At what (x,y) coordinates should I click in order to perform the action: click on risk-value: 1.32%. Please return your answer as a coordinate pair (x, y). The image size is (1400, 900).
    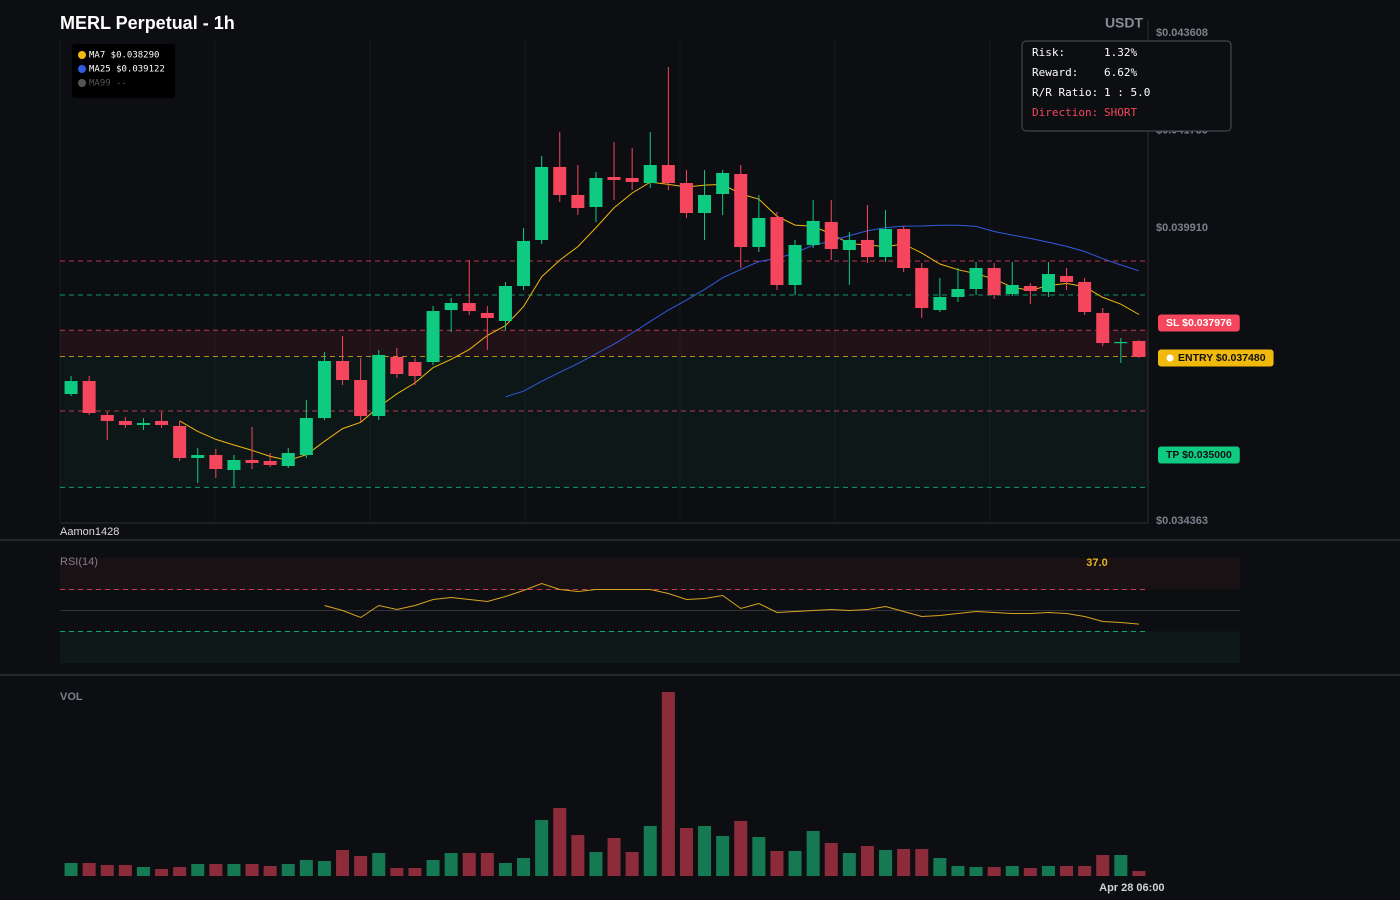
    Looking at the image, I should click on (1120, 52).